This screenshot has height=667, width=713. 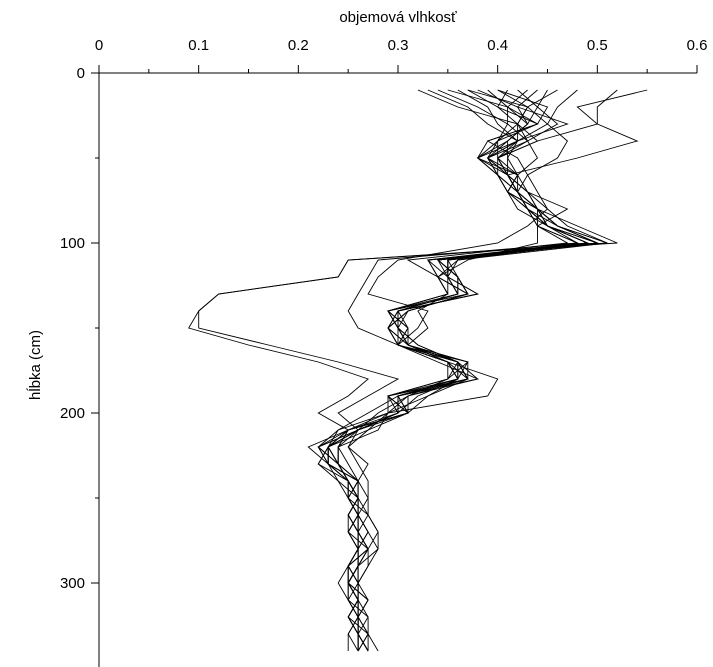 I want to click on x-tick-label: 0.6, so click(x=697, y=45).